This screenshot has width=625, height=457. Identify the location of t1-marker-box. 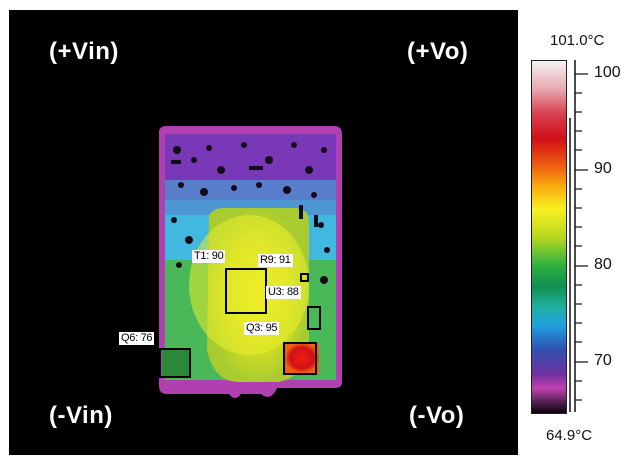
(246, 291).